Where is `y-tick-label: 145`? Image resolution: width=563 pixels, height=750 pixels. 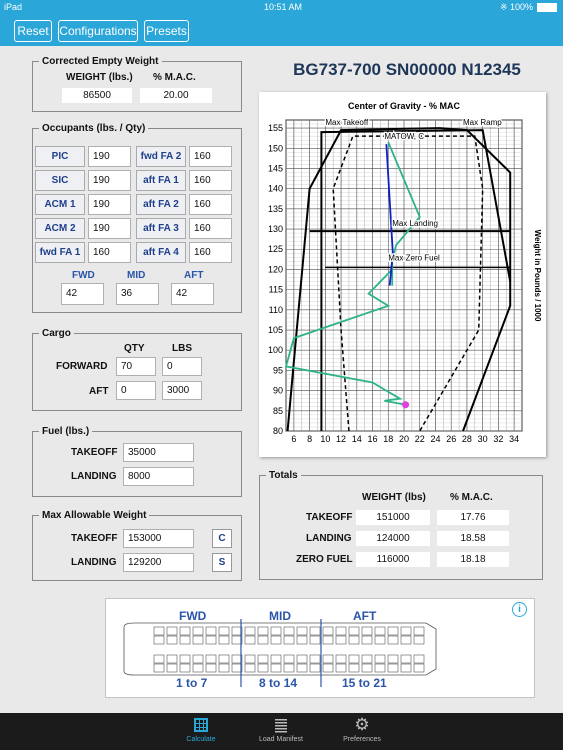 y-tick-label: 145 is located at coordinates (275, 168).